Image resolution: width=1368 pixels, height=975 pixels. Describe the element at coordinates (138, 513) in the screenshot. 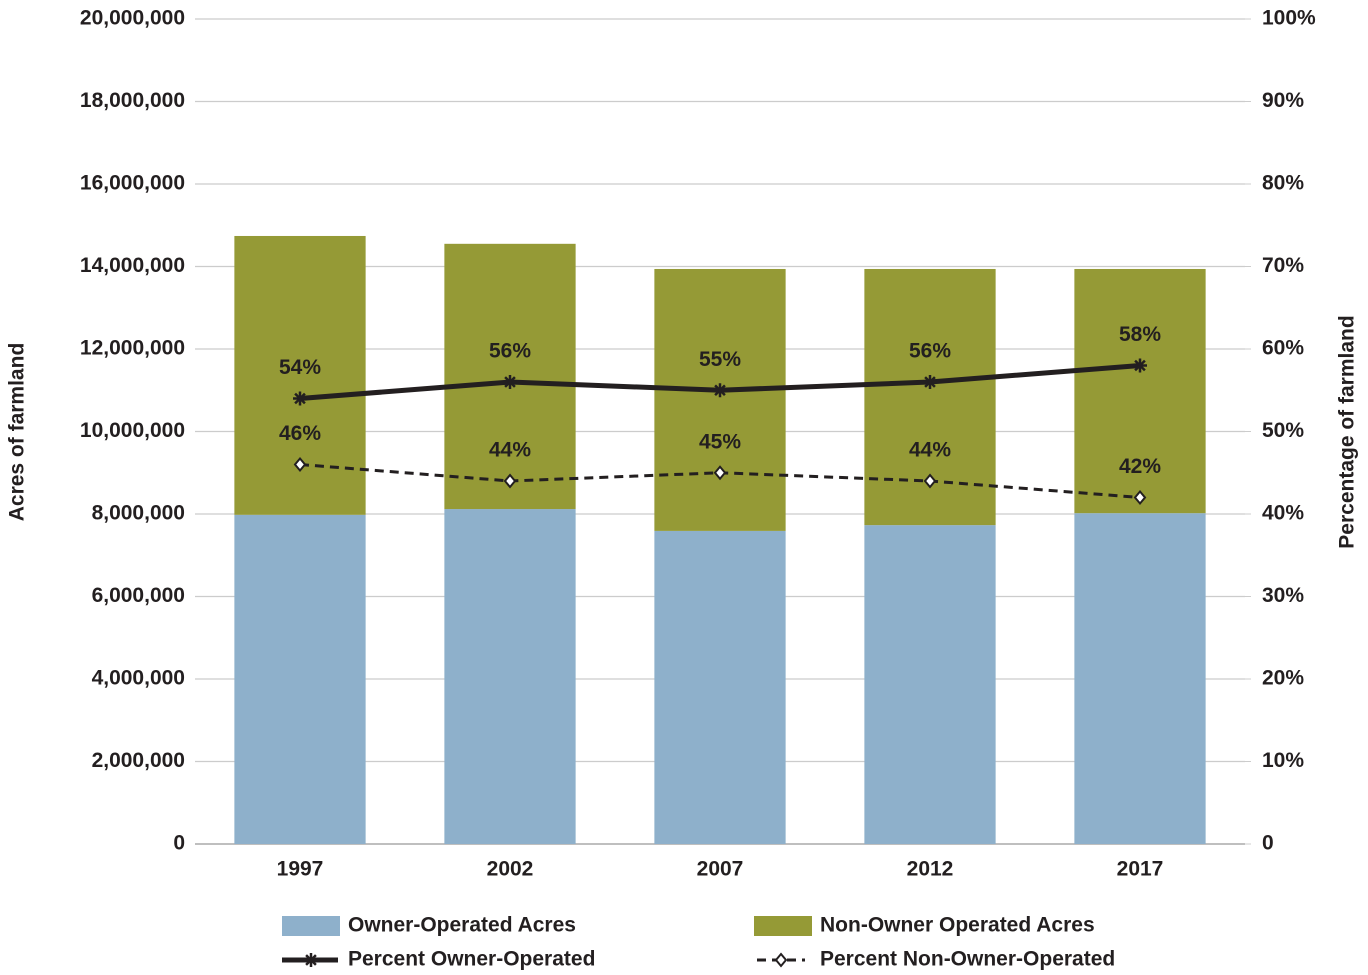

I see `y-tick-label: 8,000,000` at that location.